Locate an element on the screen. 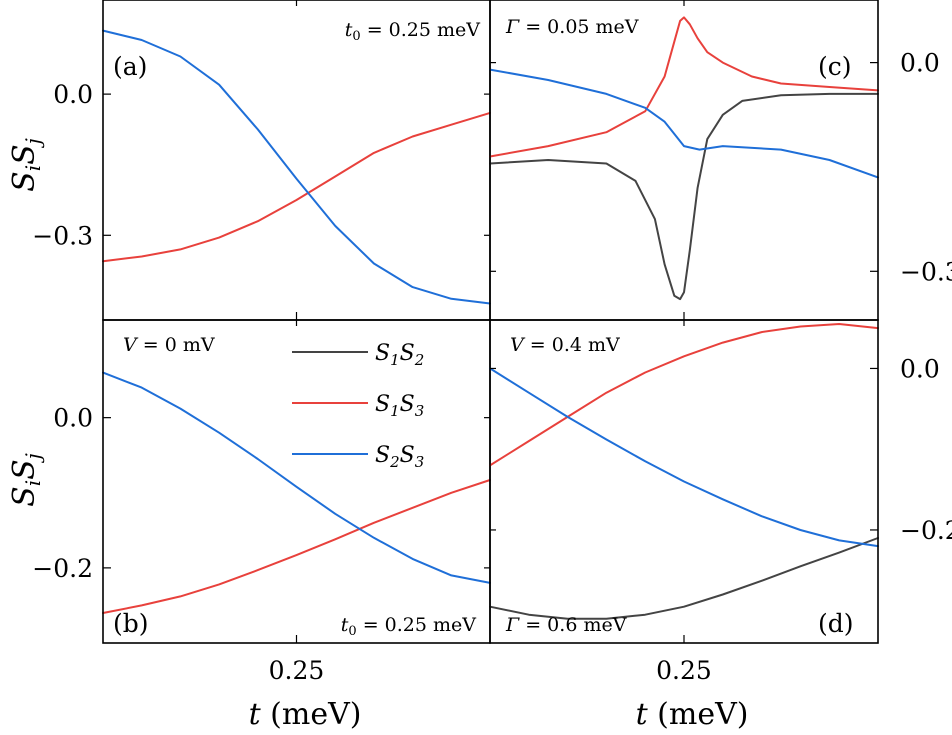 This screenshot has height=735, width=952. legend-label-s2s3: S2S3 is located at coordinates (399, 457).